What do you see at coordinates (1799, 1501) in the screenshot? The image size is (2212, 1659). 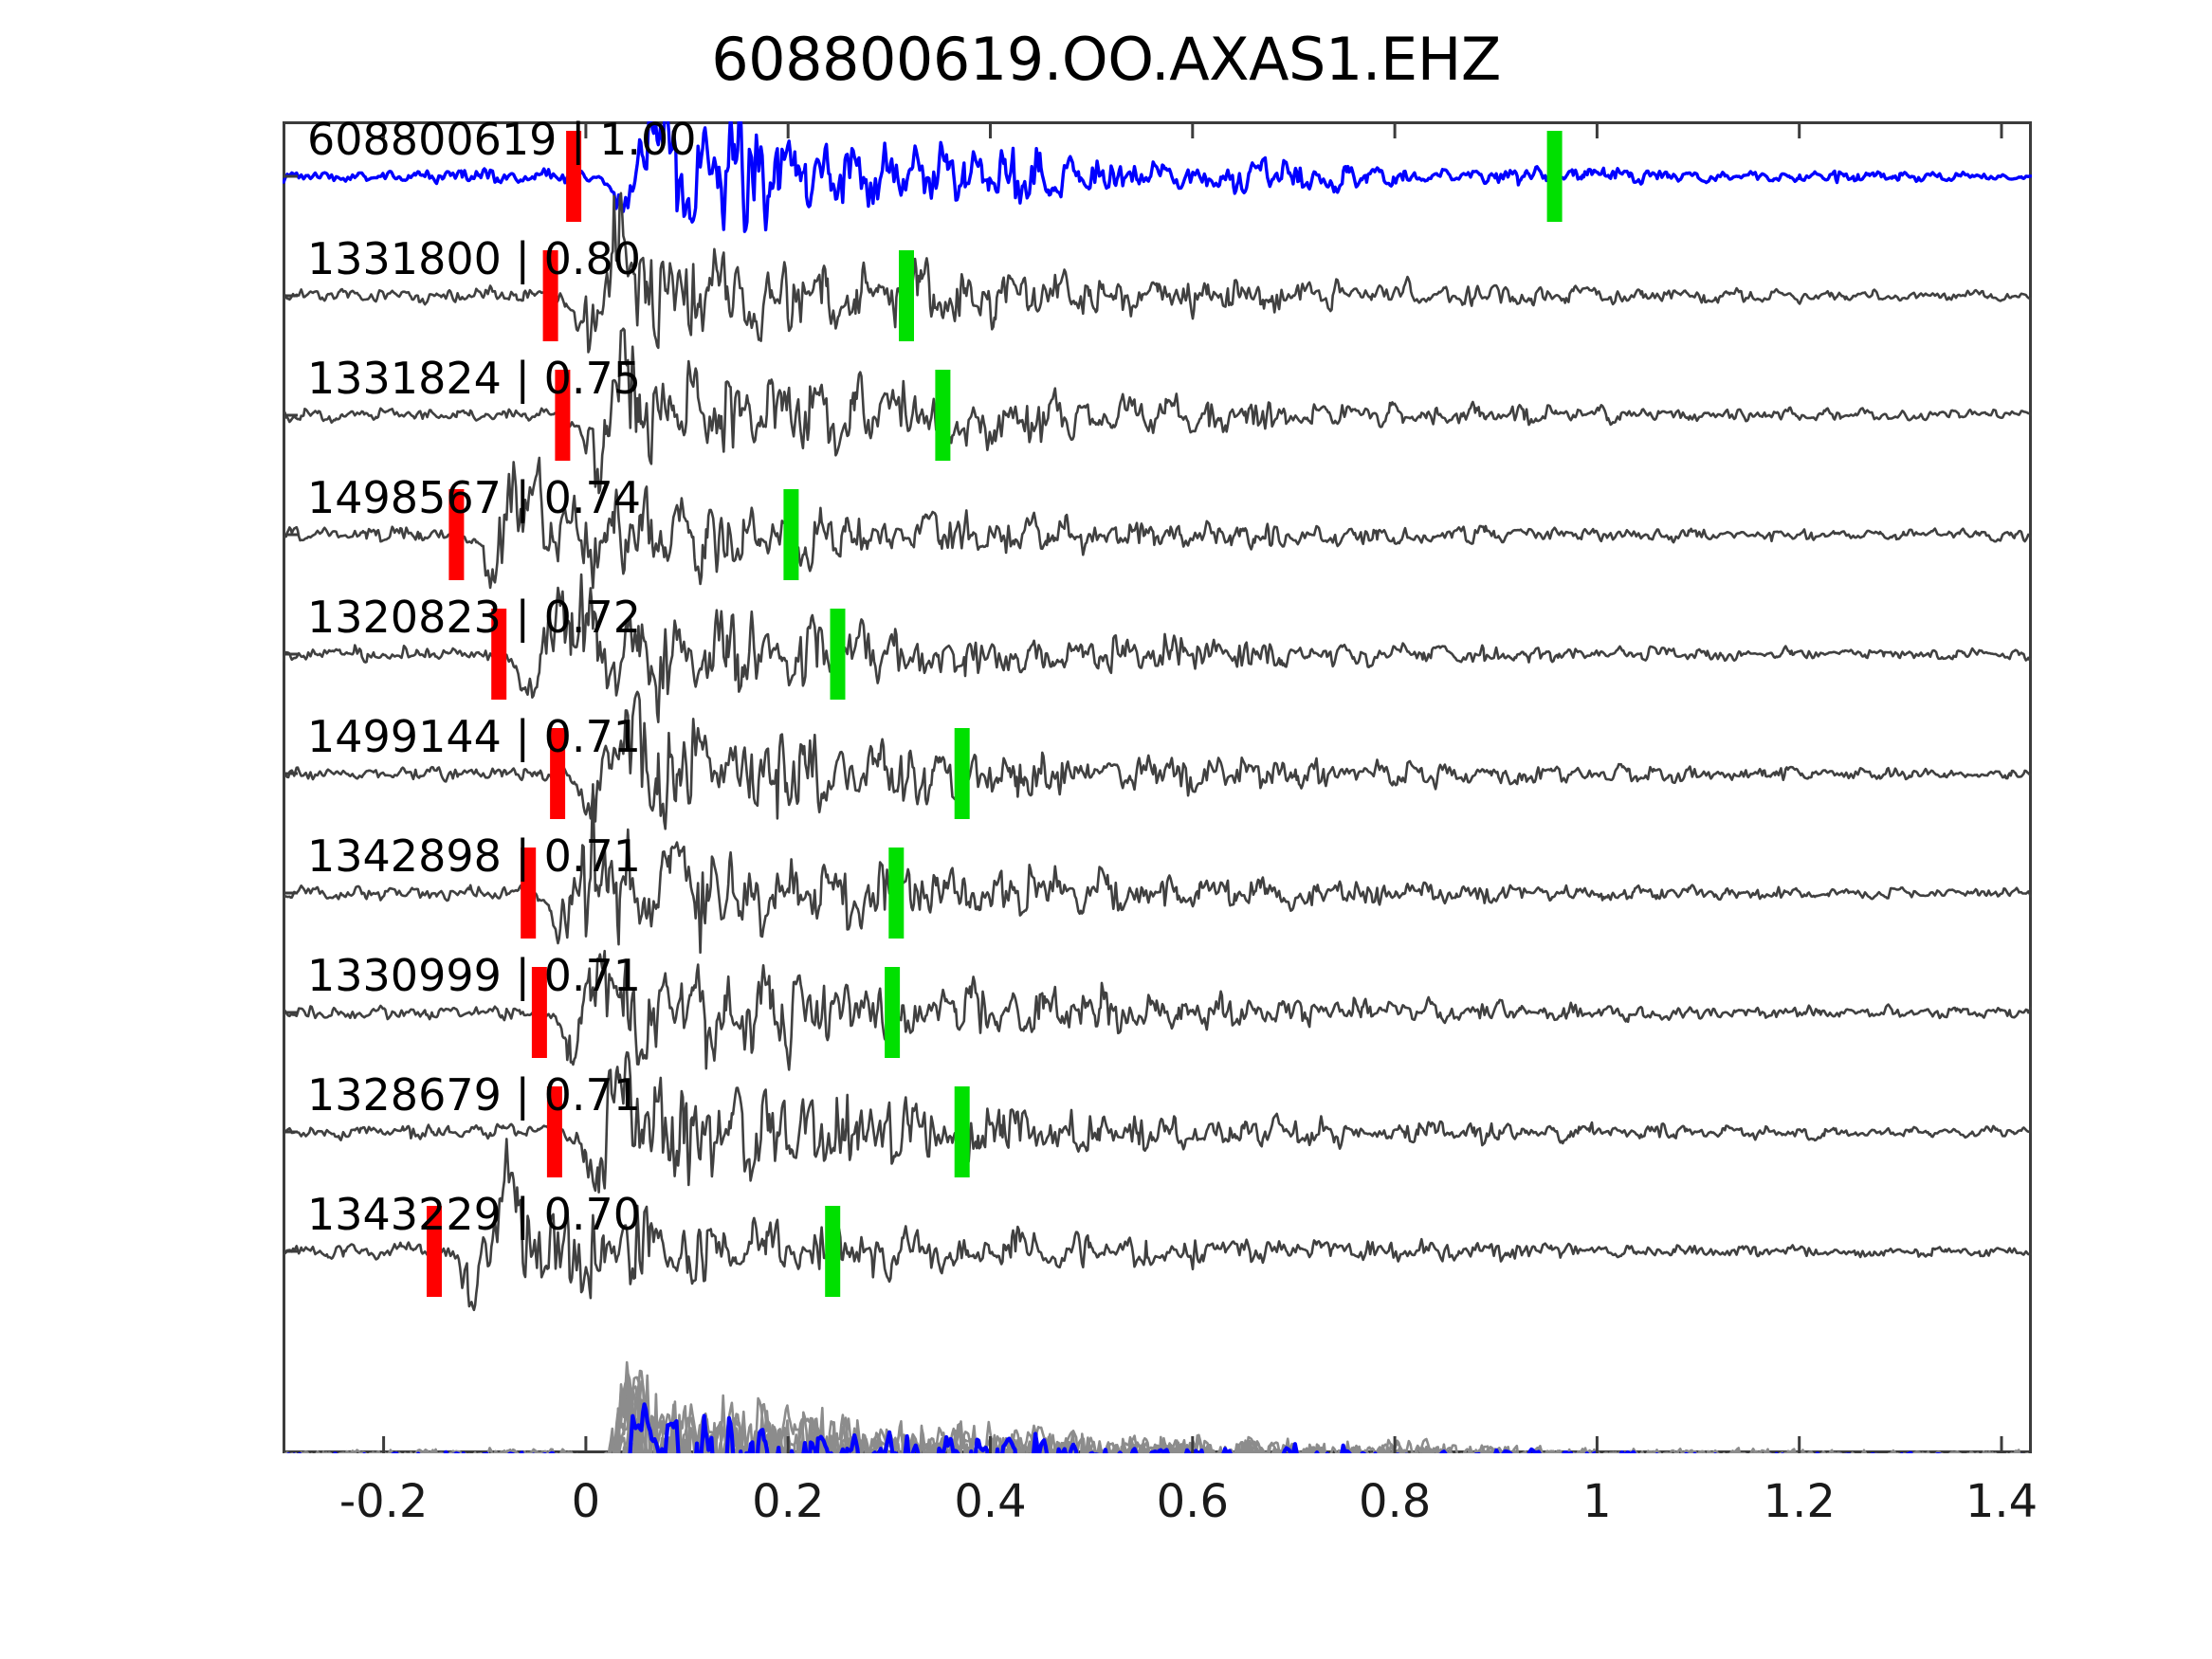 I see `x-tick-label: 1.2` at bounding box center [1799, 1501].